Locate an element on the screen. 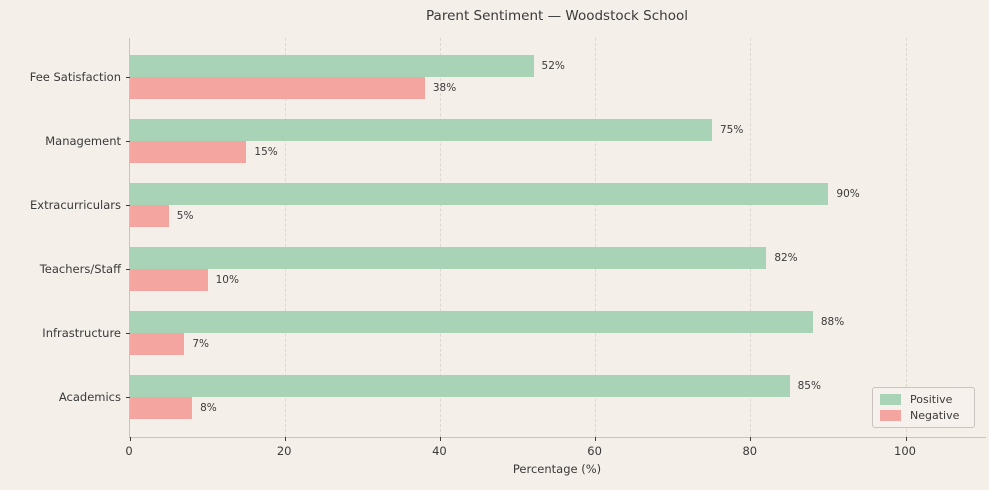 The image size is (989, 490). bar-value-label: 75% is located at coordinates (732, 130).